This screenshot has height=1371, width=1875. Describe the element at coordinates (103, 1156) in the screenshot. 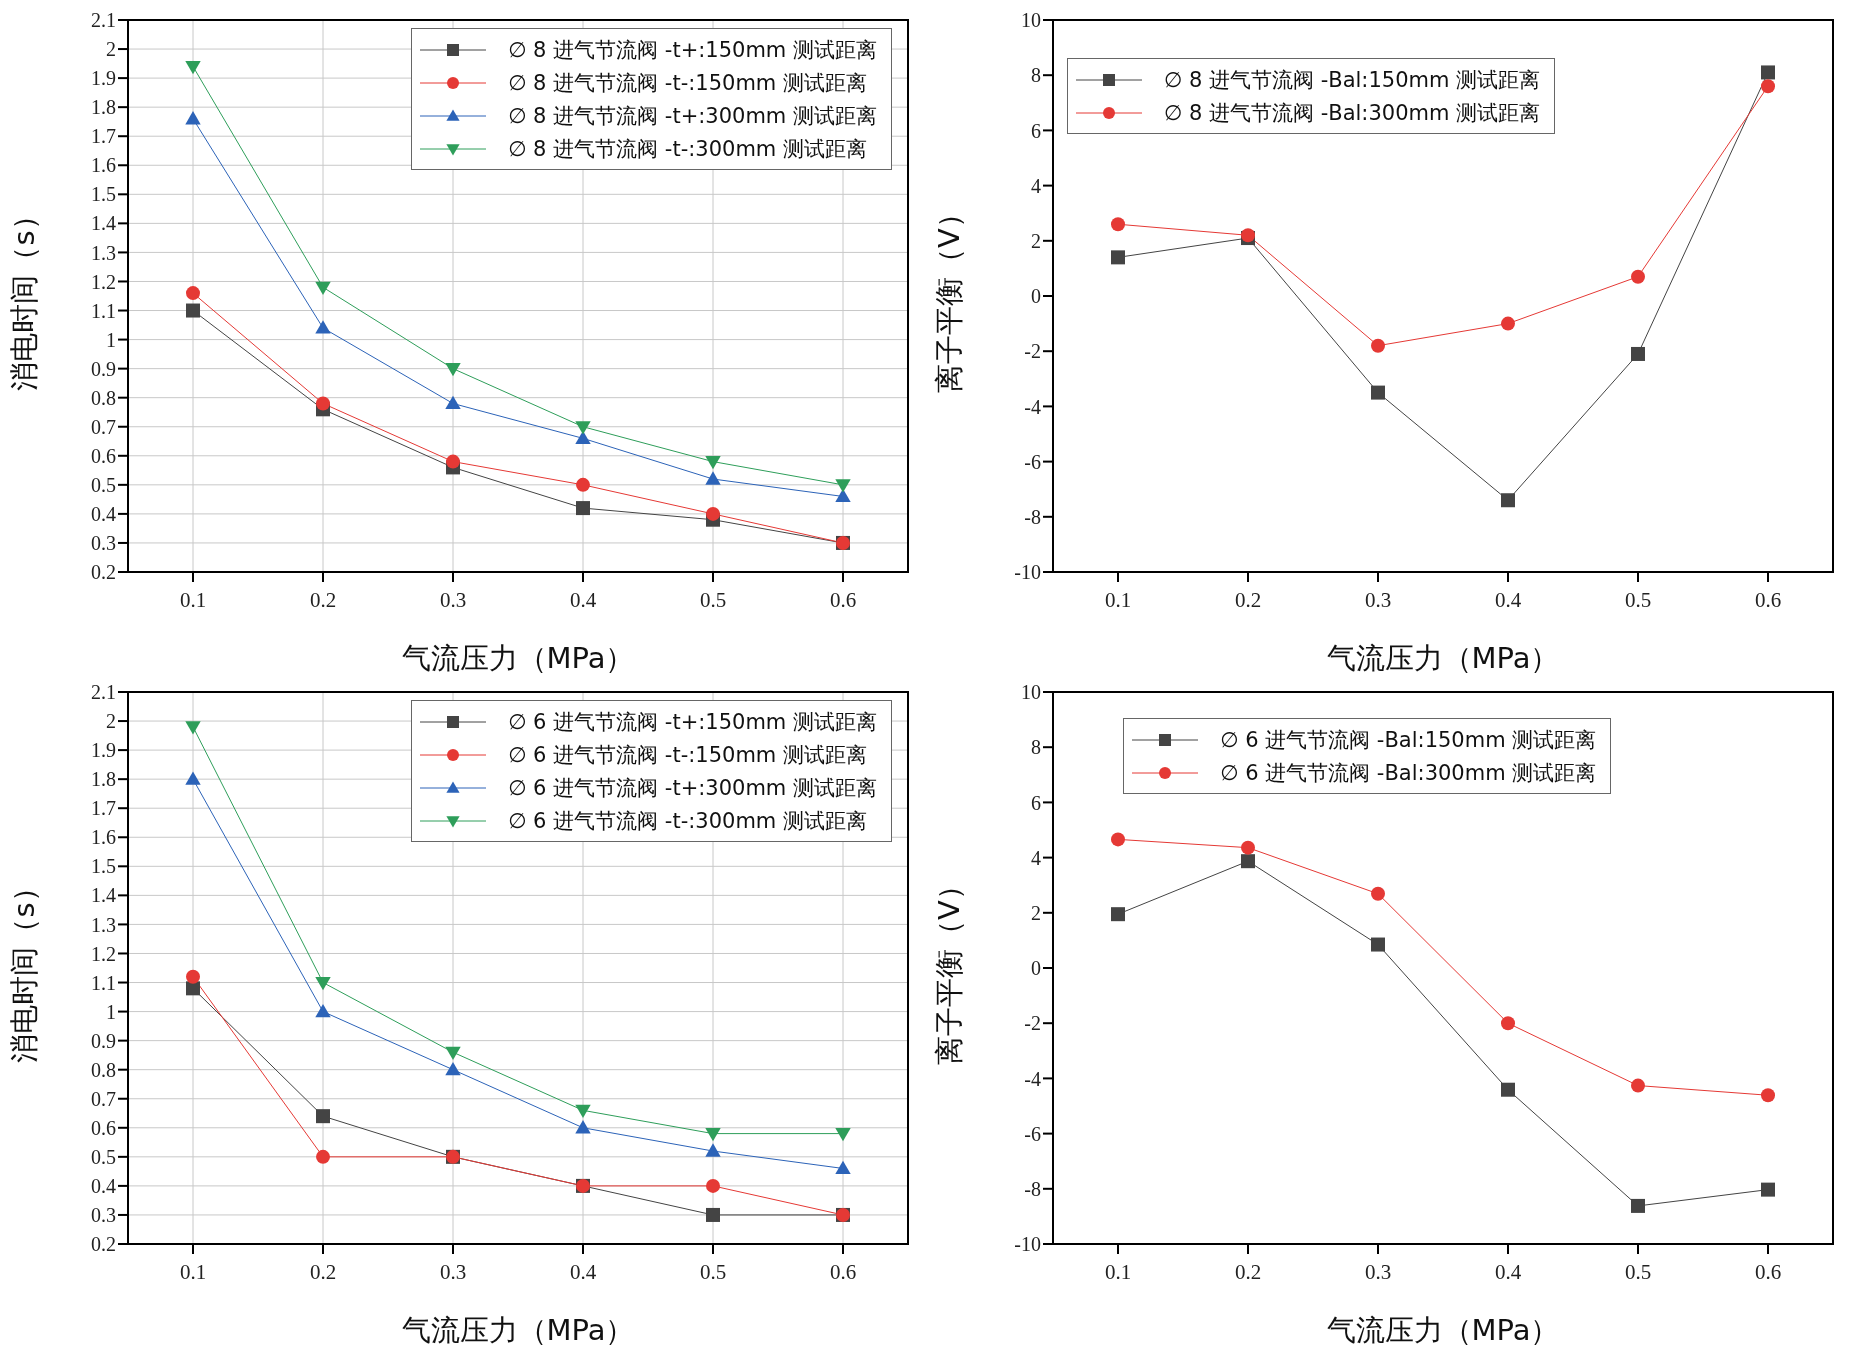

I see `y-tick-label: 0.5` at that location.